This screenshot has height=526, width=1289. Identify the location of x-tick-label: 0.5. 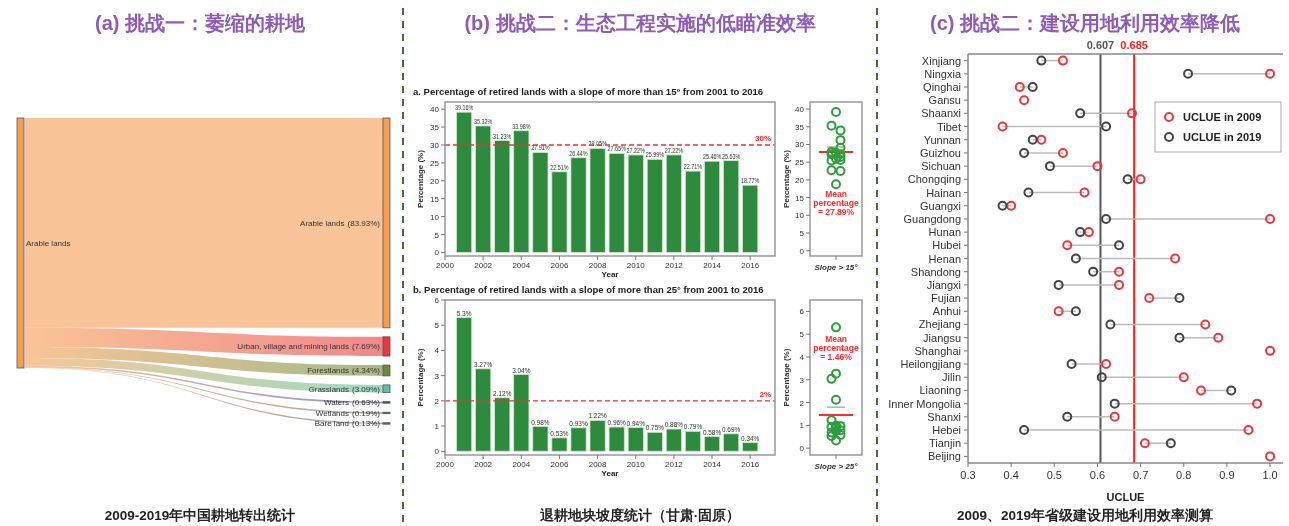
(1054, 475).